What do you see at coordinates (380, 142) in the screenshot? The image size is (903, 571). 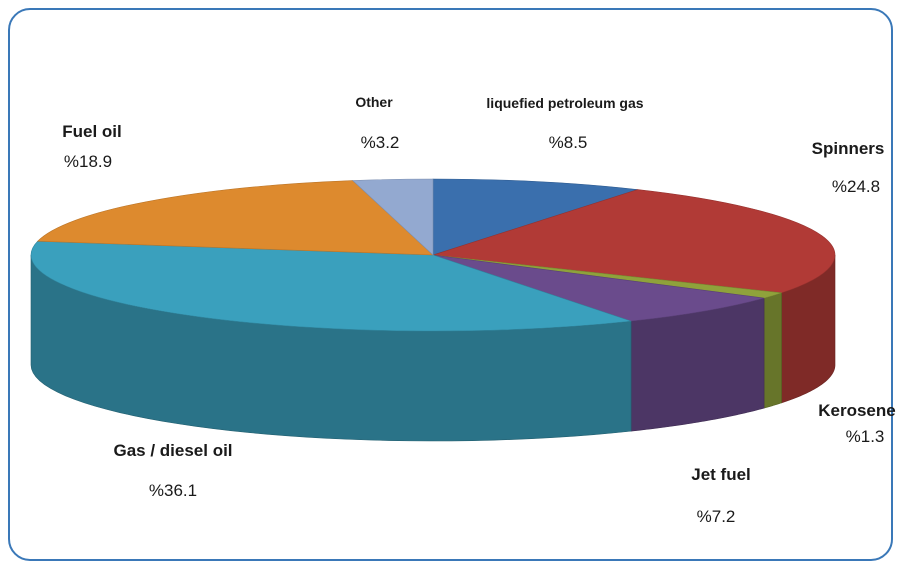 I see `slice-value-other: %3.2` at bounding box center [380, 142].